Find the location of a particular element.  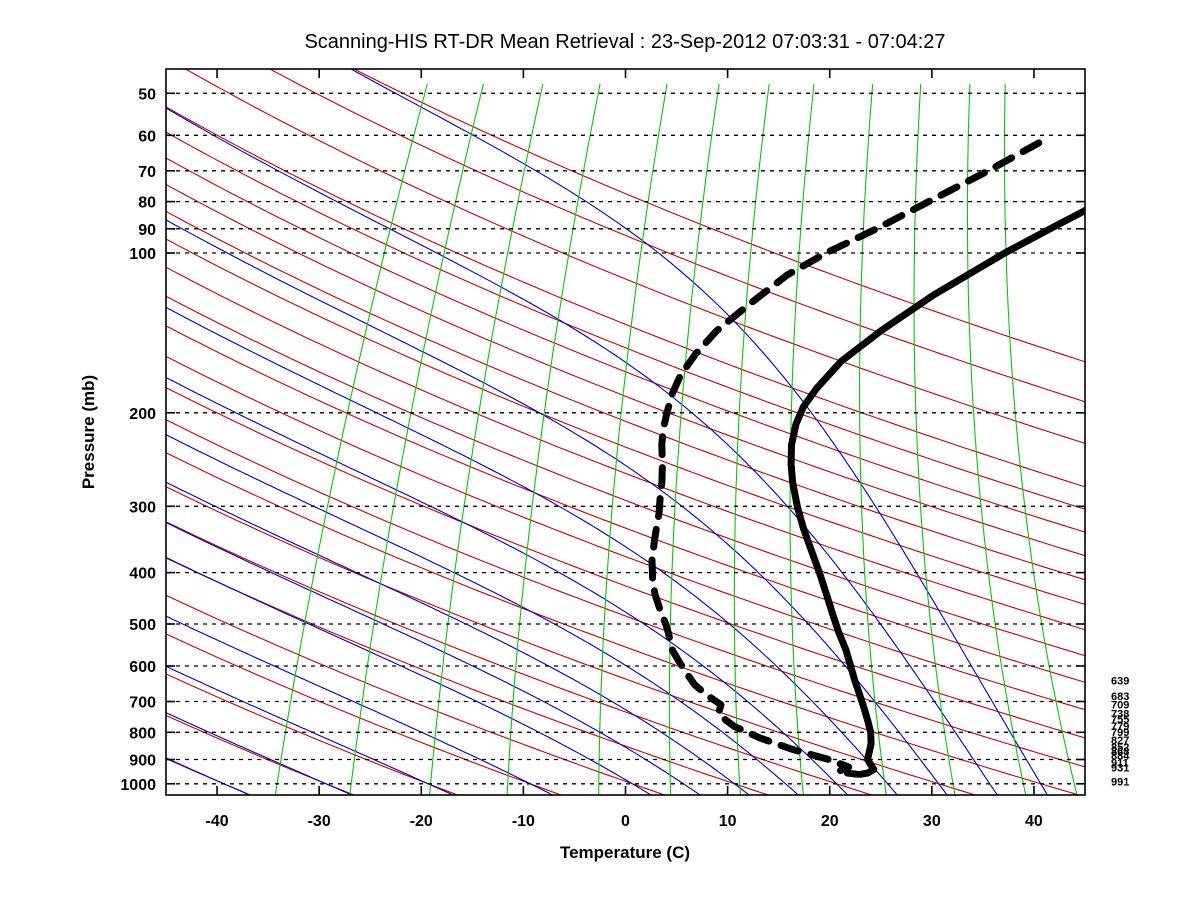

y-tick-label: 1000 is located at coordinates (138, 785).